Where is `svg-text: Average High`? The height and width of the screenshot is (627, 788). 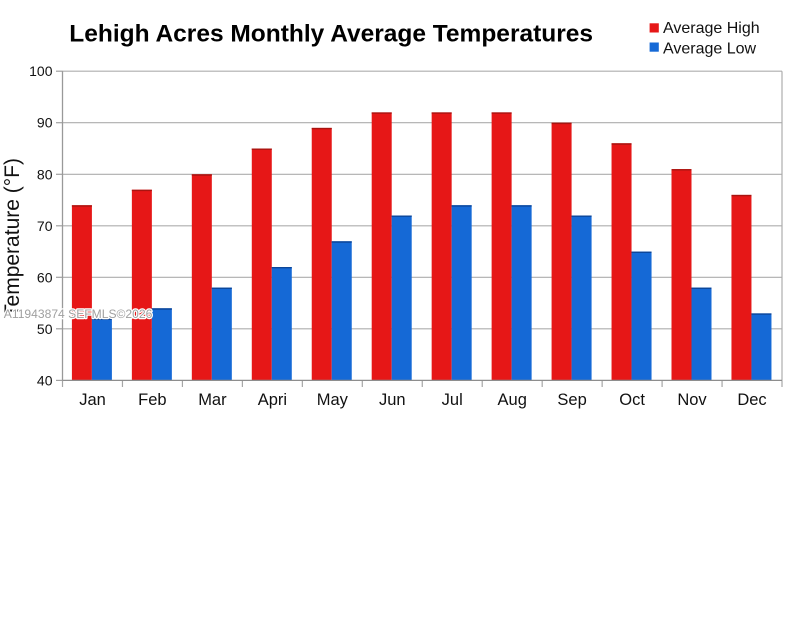
svg-text: Average High is located at coordinates (711, 28).